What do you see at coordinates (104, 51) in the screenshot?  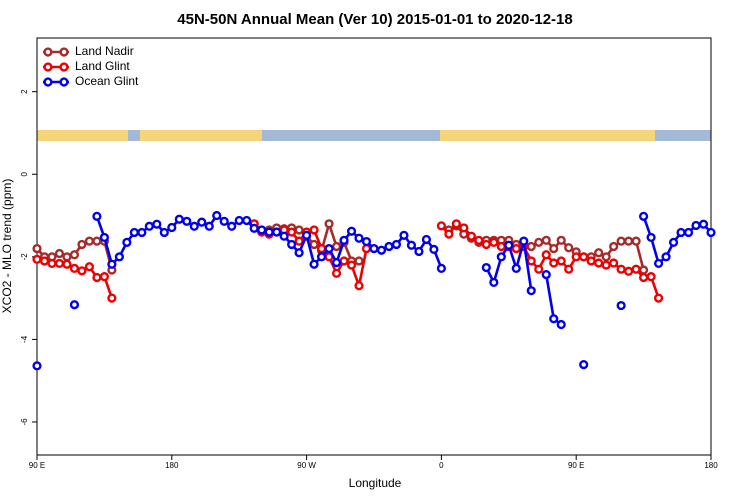 I see `legend-label: Land Nadir` at bounding box center [104, 51].